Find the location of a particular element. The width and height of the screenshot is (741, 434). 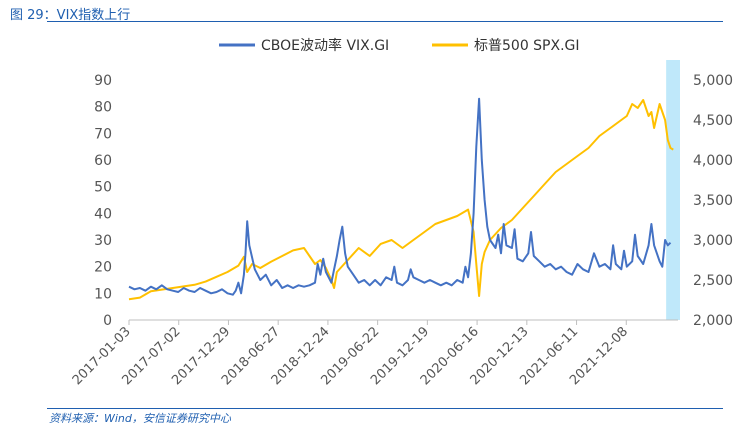

right-tick-label: 4,500 is located at coordinates (713, 121).